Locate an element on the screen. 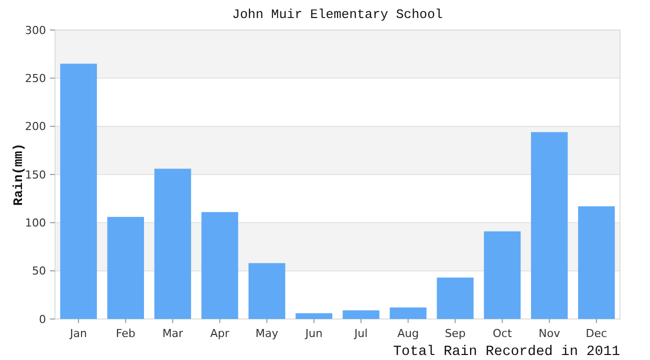 The width and height of the screenshot is (650, 360). x-tick-label: Feb is located at coordinates (126, 333).